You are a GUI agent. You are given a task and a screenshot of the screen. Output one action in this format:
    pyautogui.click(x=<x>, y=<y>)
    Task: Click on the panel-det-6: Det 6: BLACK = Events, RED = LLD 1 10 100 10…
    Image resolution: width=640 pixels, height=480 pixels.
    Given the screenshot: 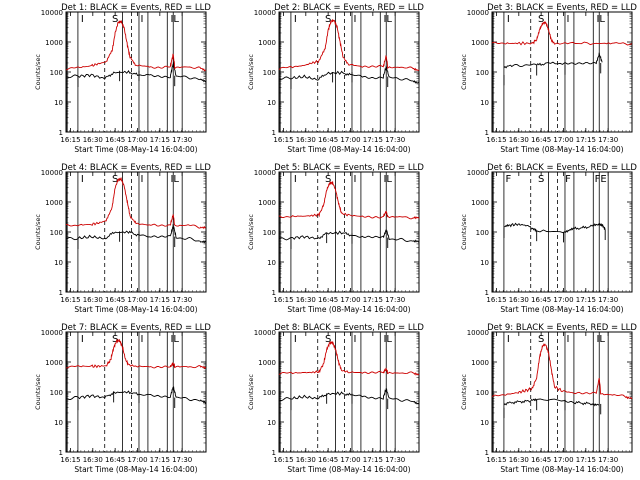 What is the action you would take?
    pyautogui.click(x=548, y=238)
    